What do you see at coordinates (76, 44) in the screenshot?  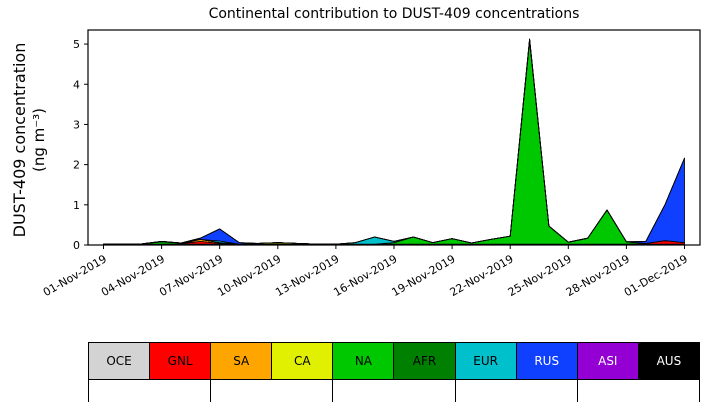 I see `y-tick-label: 5` at bounding box center [76, 44].